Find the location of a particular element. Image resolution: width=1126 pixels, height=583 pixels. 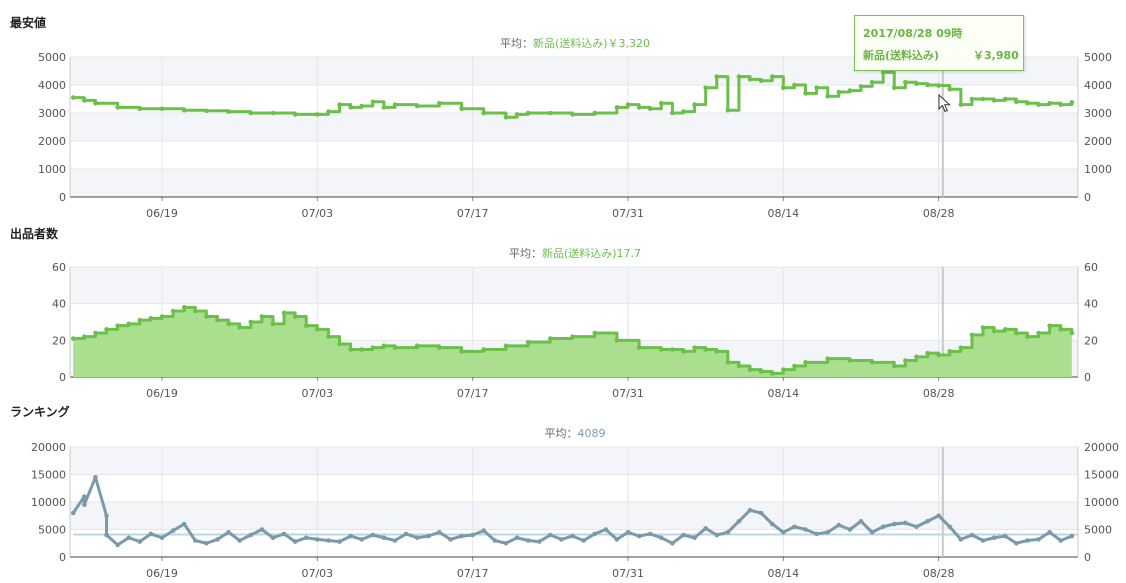

y-tick-label-right: 4000 is located at coordinates (1098, 85).